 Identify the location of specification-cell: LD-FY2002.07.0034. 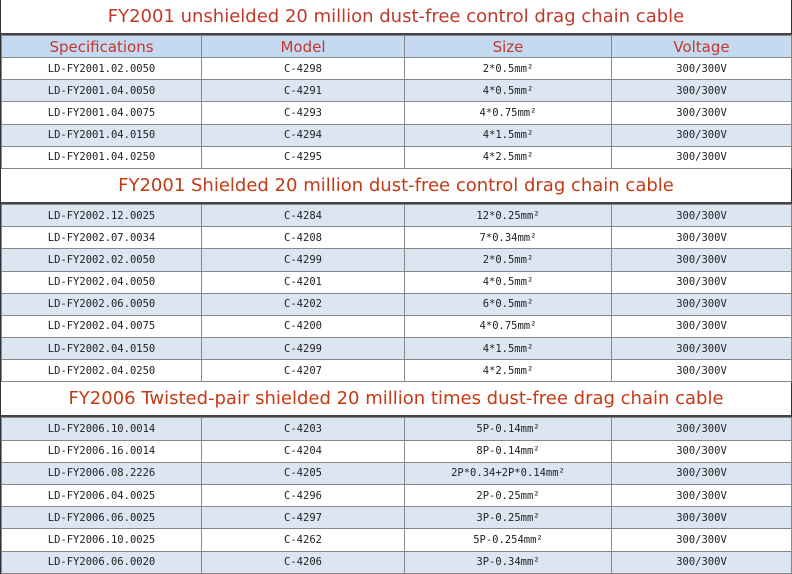
(101, 238).